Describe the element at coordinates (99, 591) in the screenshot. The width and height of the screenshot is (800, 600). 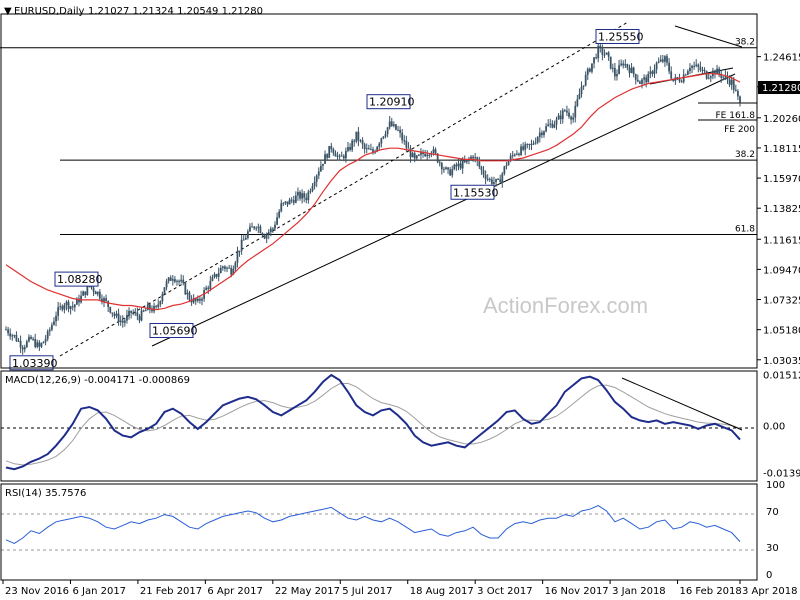
I see `date-axis-label: 6 Jan 2017` at that location.